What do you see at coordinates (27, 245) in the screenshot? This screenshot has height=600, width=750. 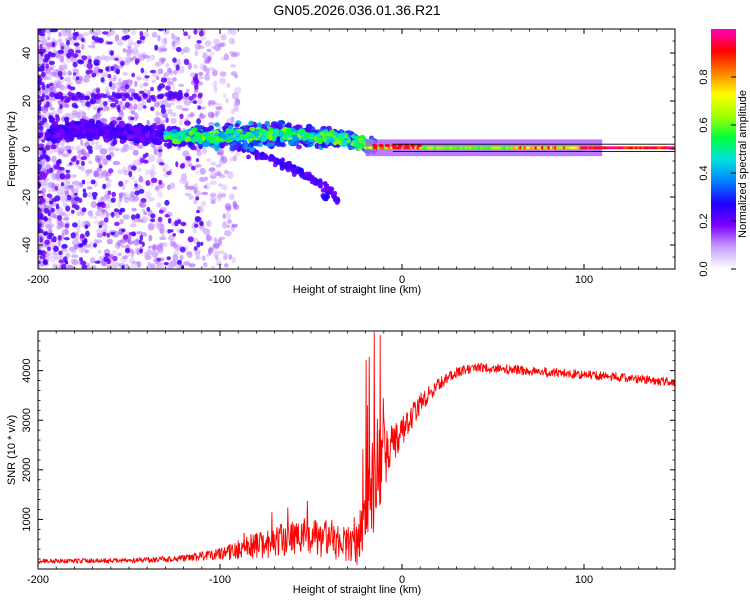 I see `y-tick-label: -40` at bounding box center [27, 245].